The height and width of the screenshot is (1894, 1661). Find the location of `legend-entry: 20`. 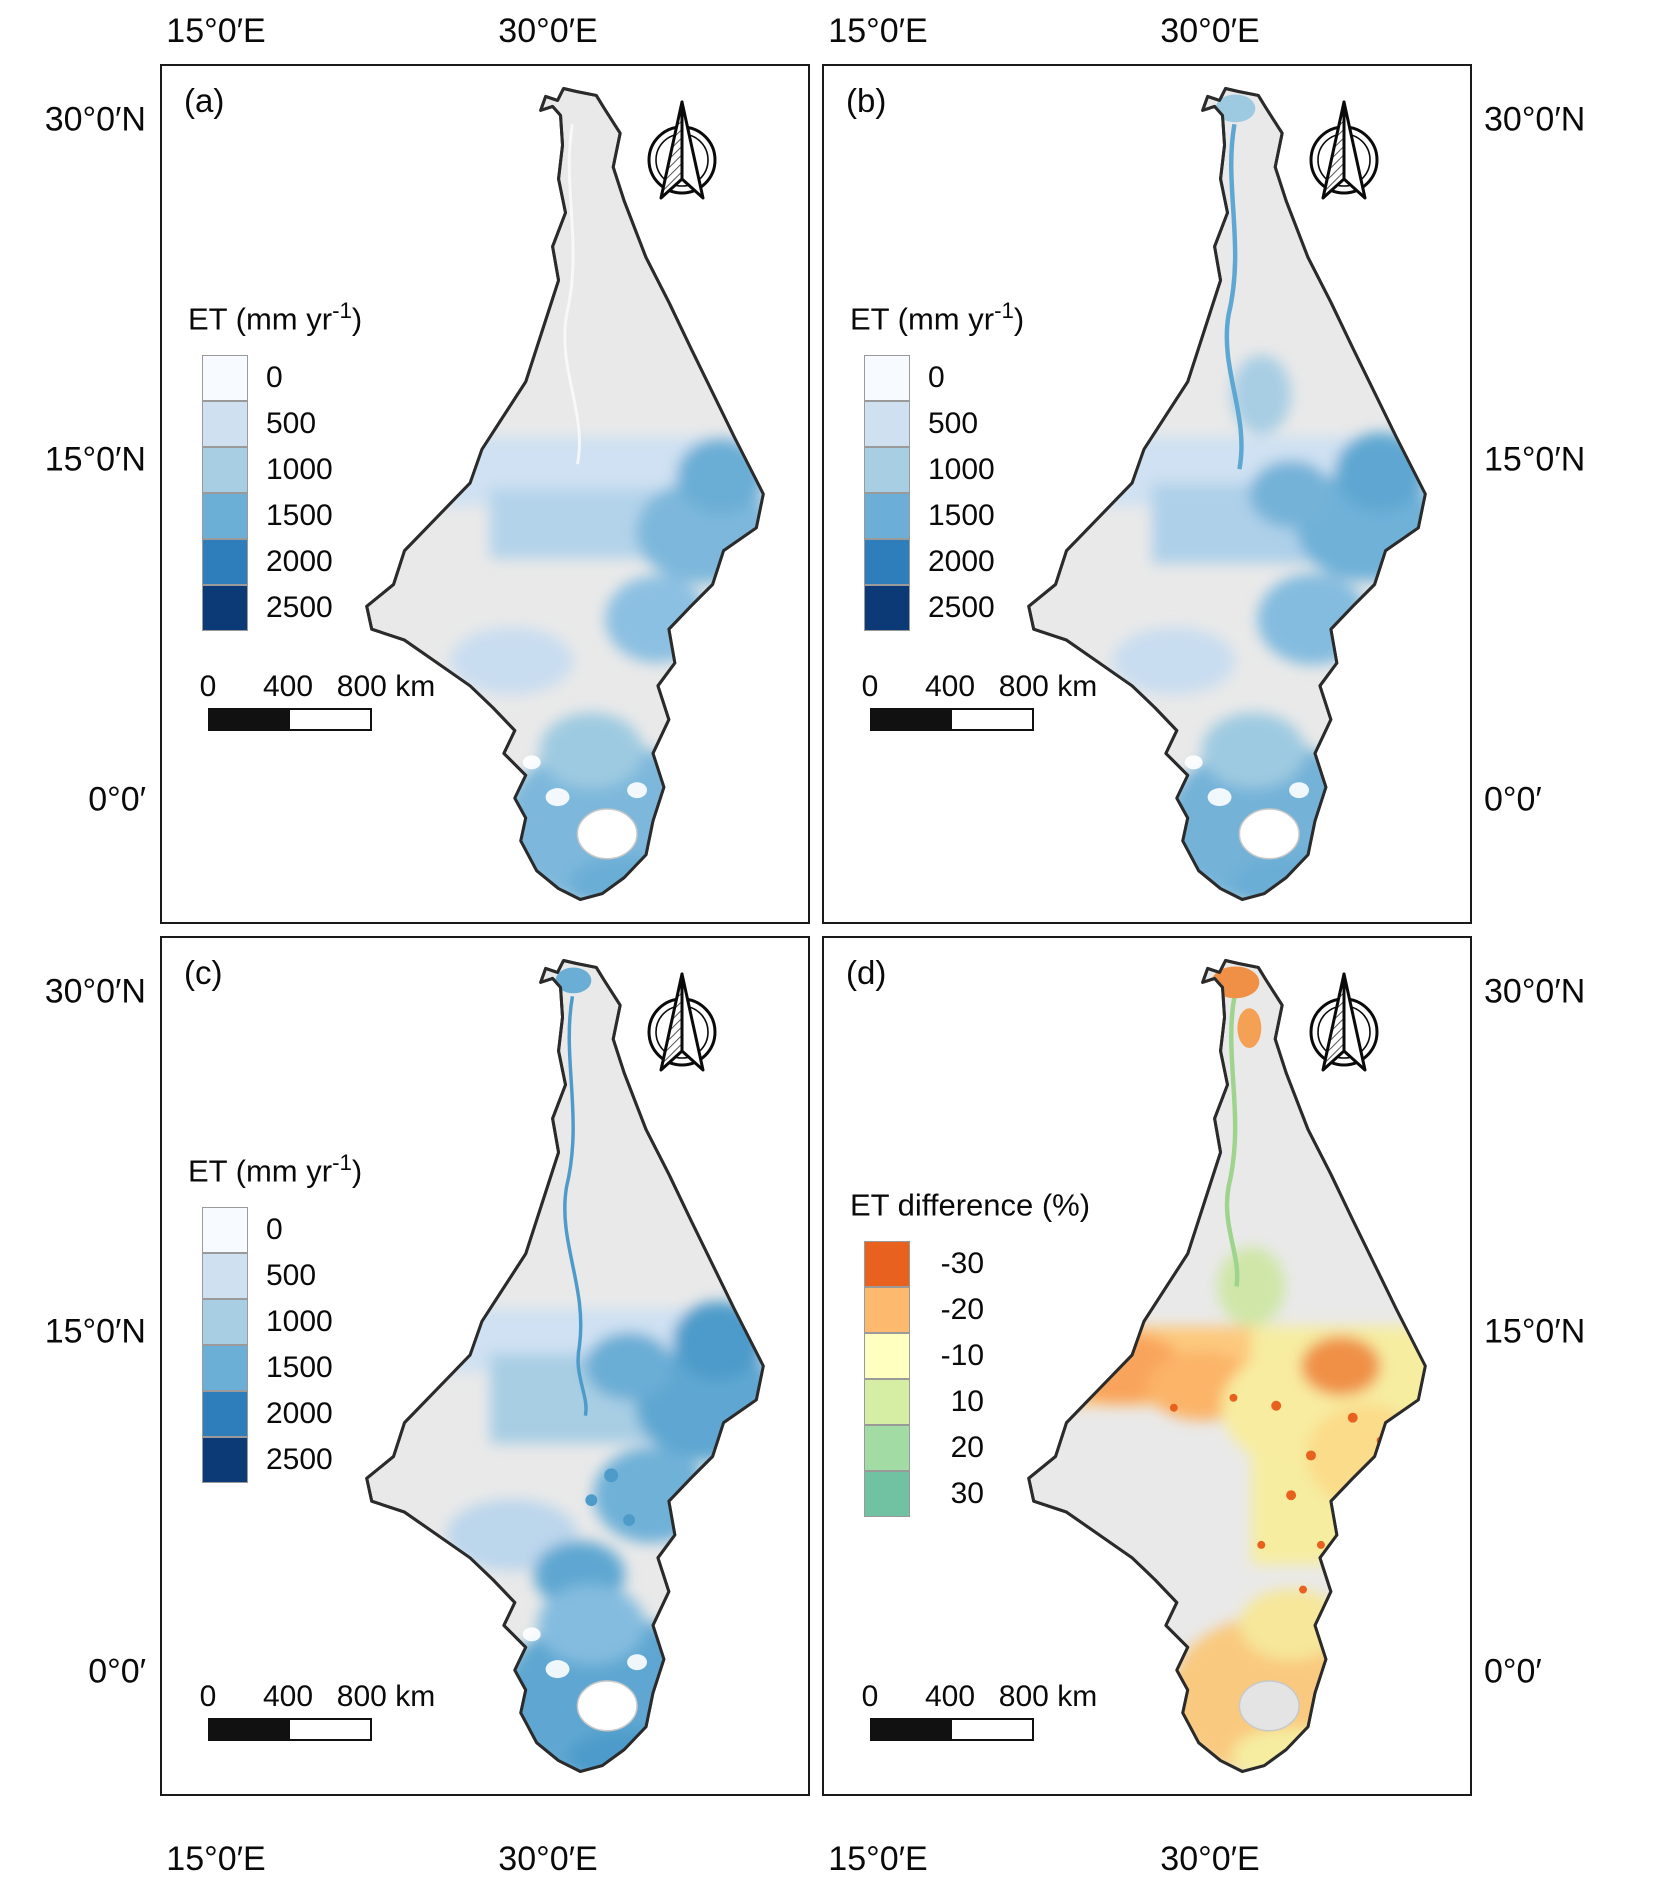

legend-entry: 20 is located at coordinates (977, 1448).